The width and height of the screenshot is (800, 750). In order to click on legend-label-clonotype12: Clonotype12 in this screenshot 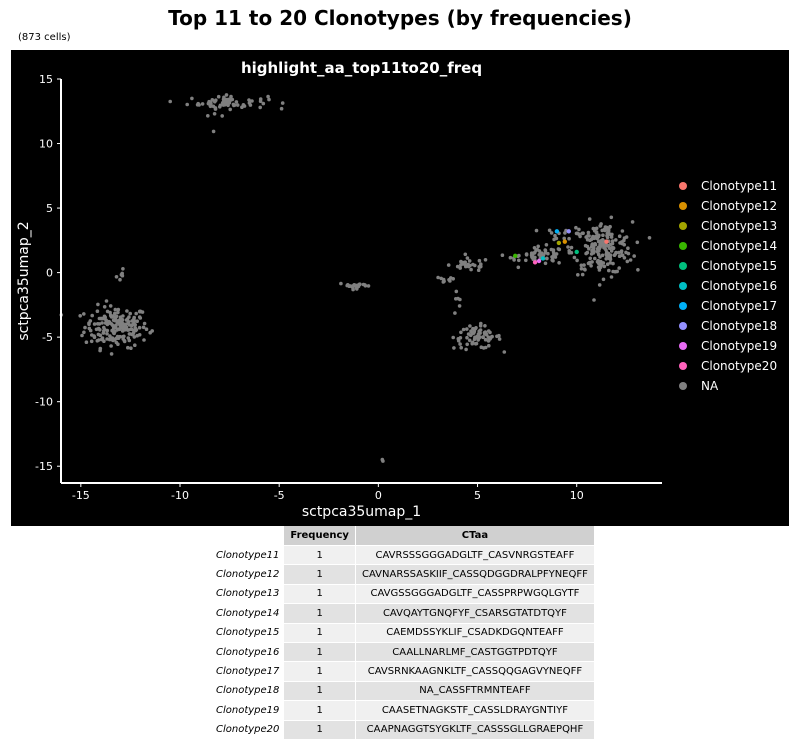, I will do `click(739, 206)`.